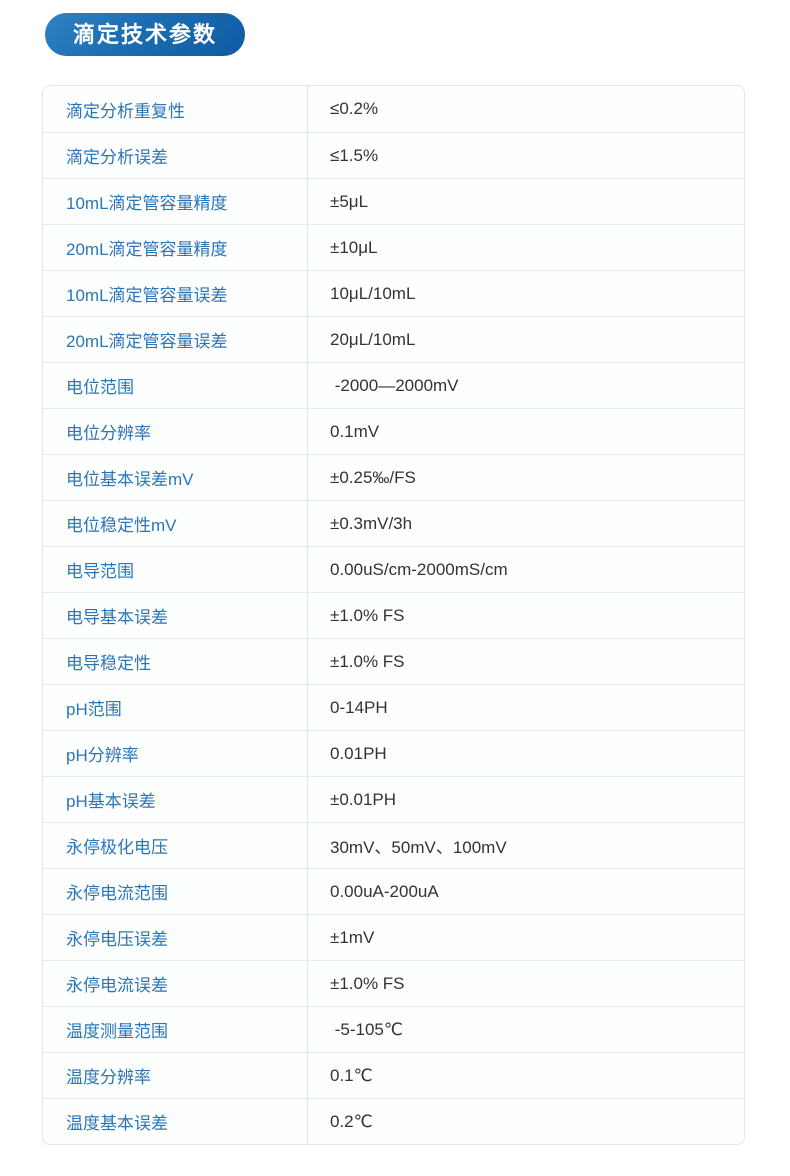  I want to click on param-name-cell: 滴定分析重复性, so click(175, 109).